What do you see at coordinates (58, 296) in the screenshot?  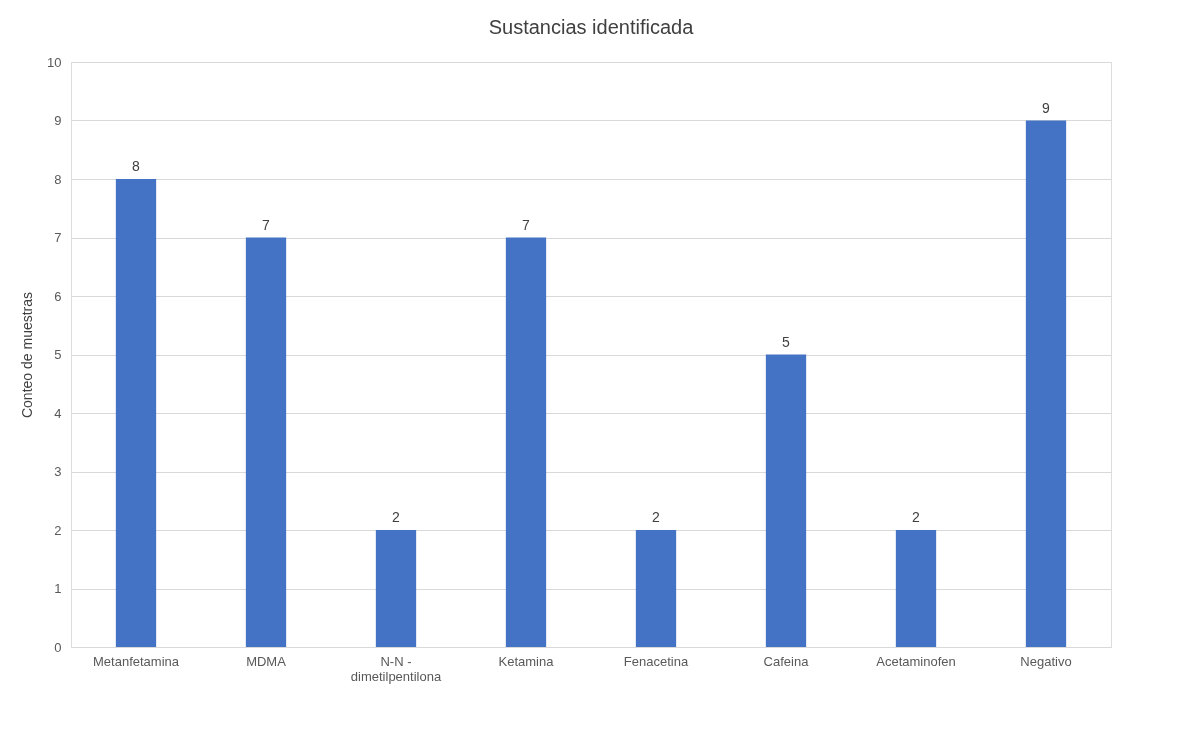 I see `y-tick-label: 6` at bounding box center [58, 296].